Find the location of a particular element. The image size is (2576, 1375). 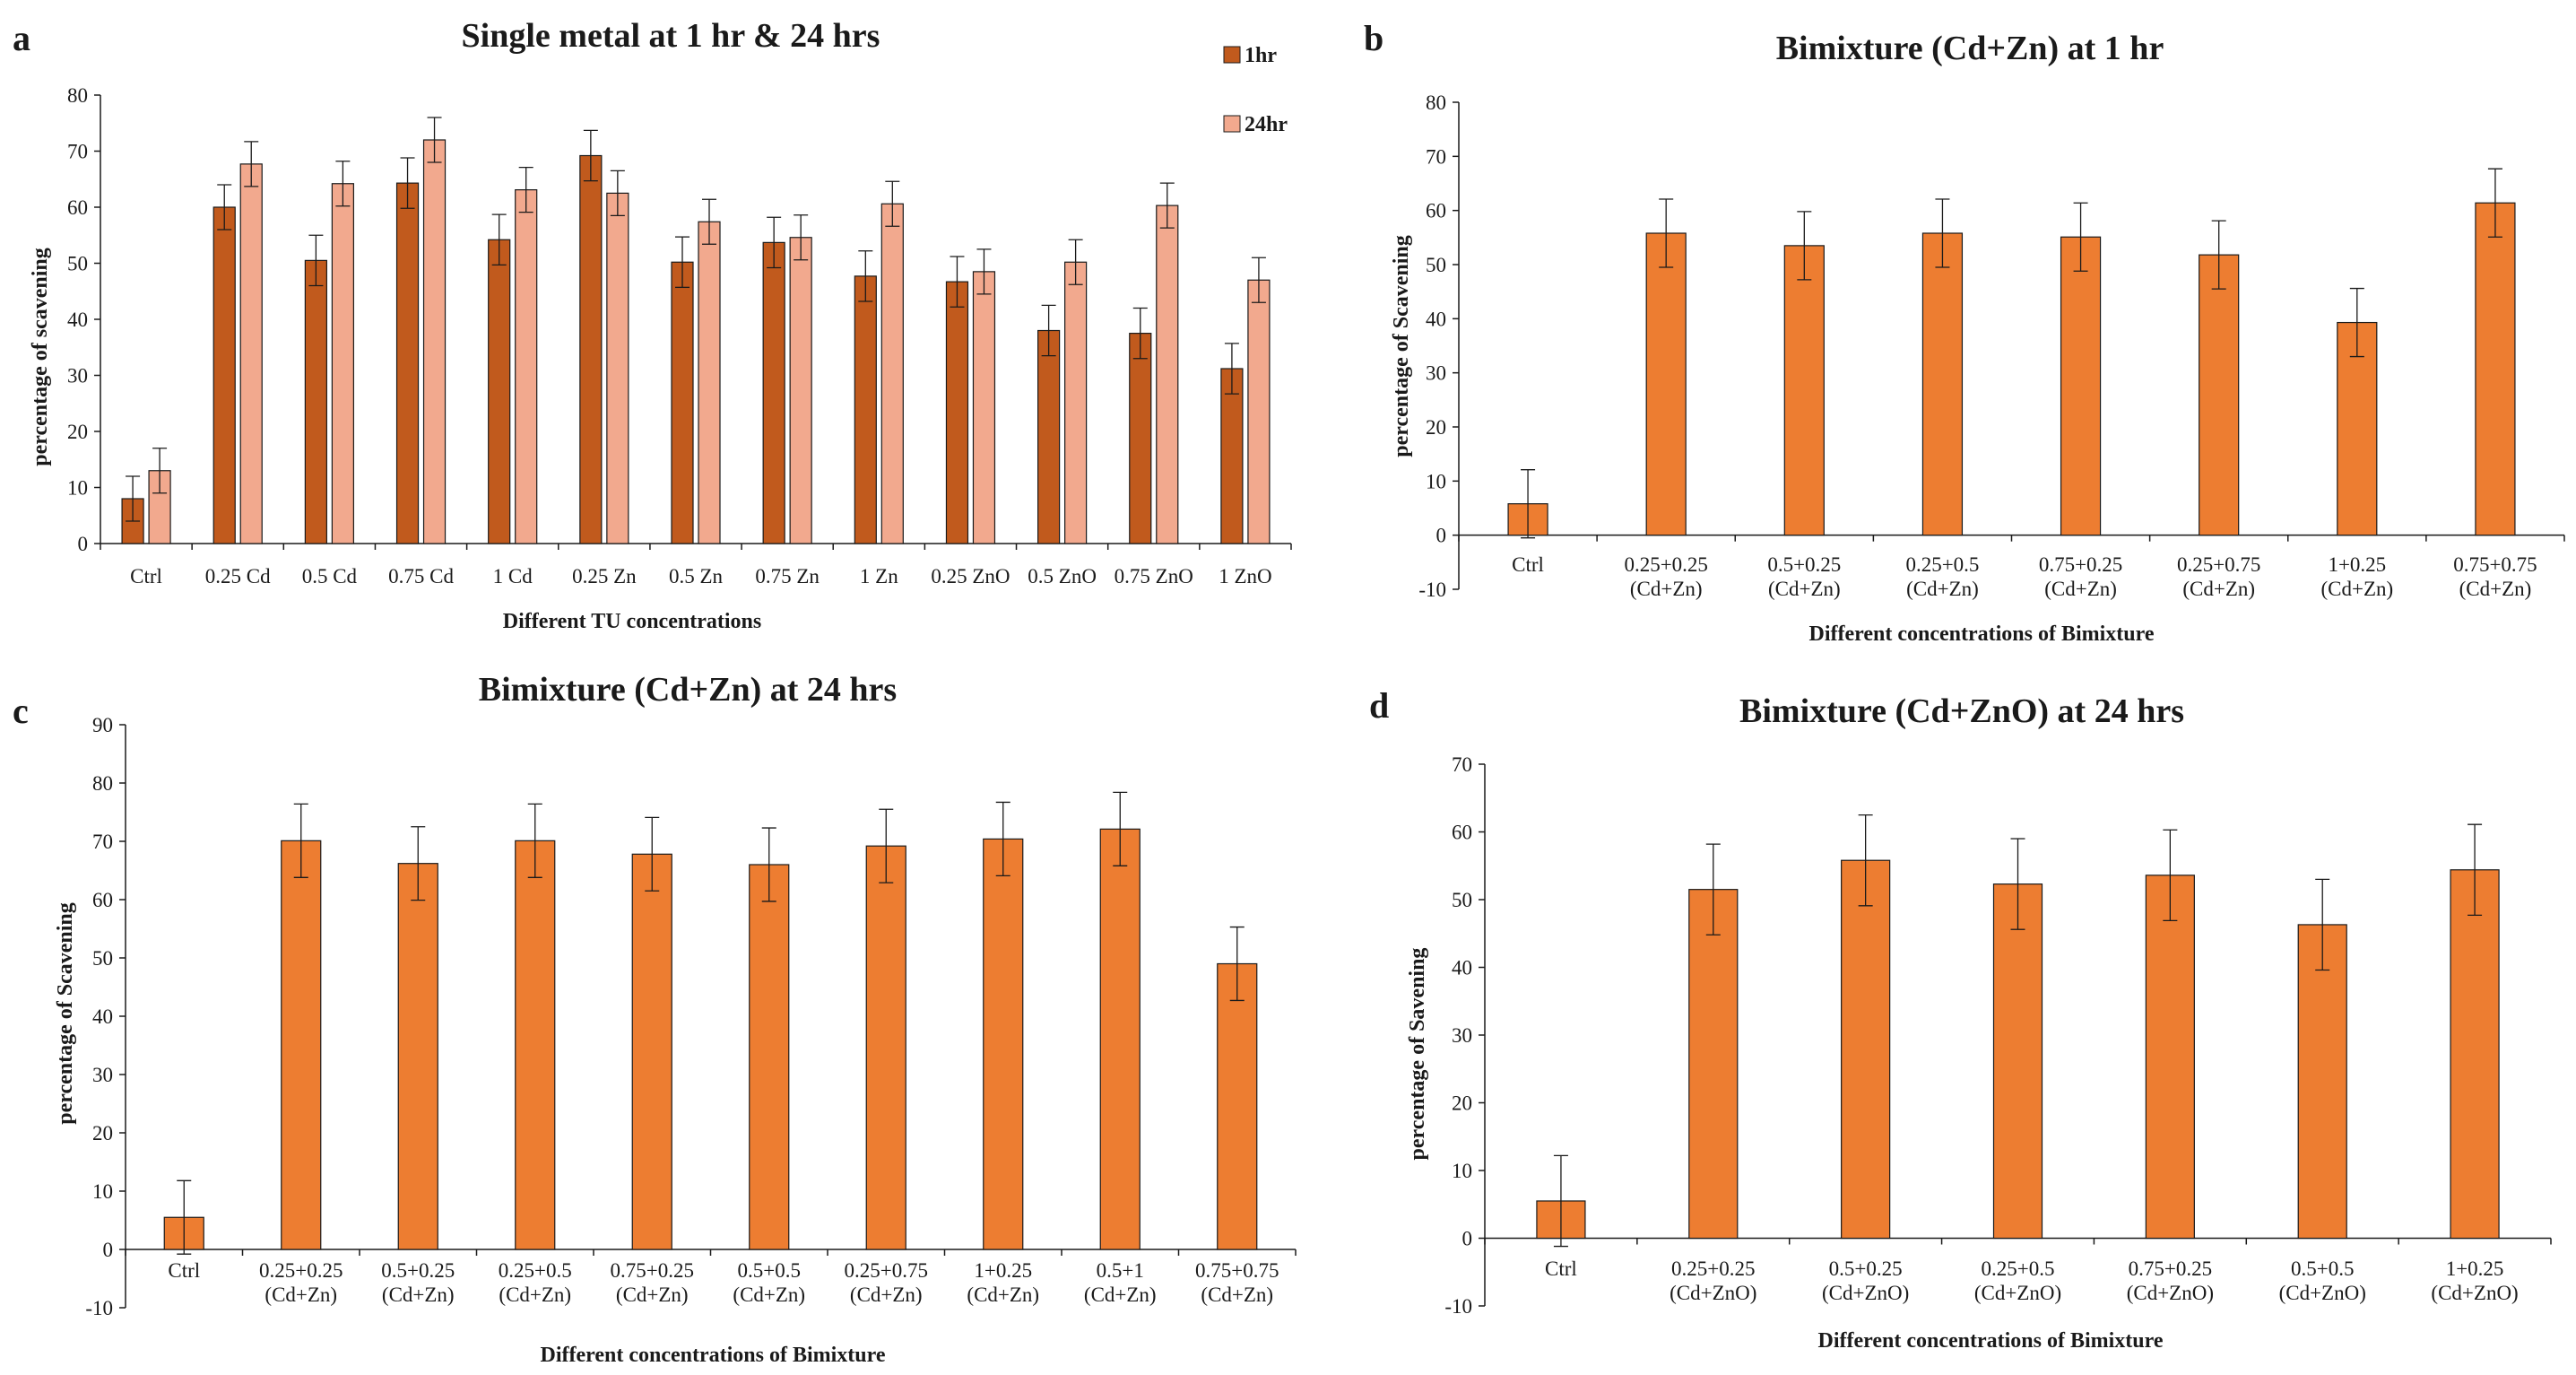

y-tick-label: 30 is located at coordinates (77, 376).